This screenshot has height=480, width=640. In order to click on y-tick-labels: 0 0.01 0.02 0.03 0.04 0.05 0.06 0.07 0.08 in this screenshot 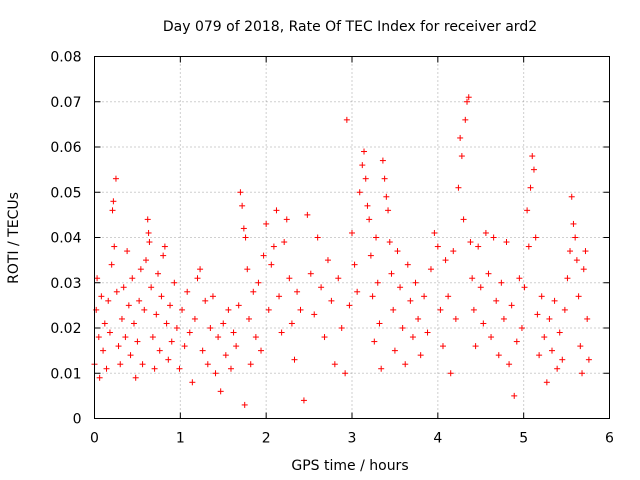, I will do `click(65, 239)`.